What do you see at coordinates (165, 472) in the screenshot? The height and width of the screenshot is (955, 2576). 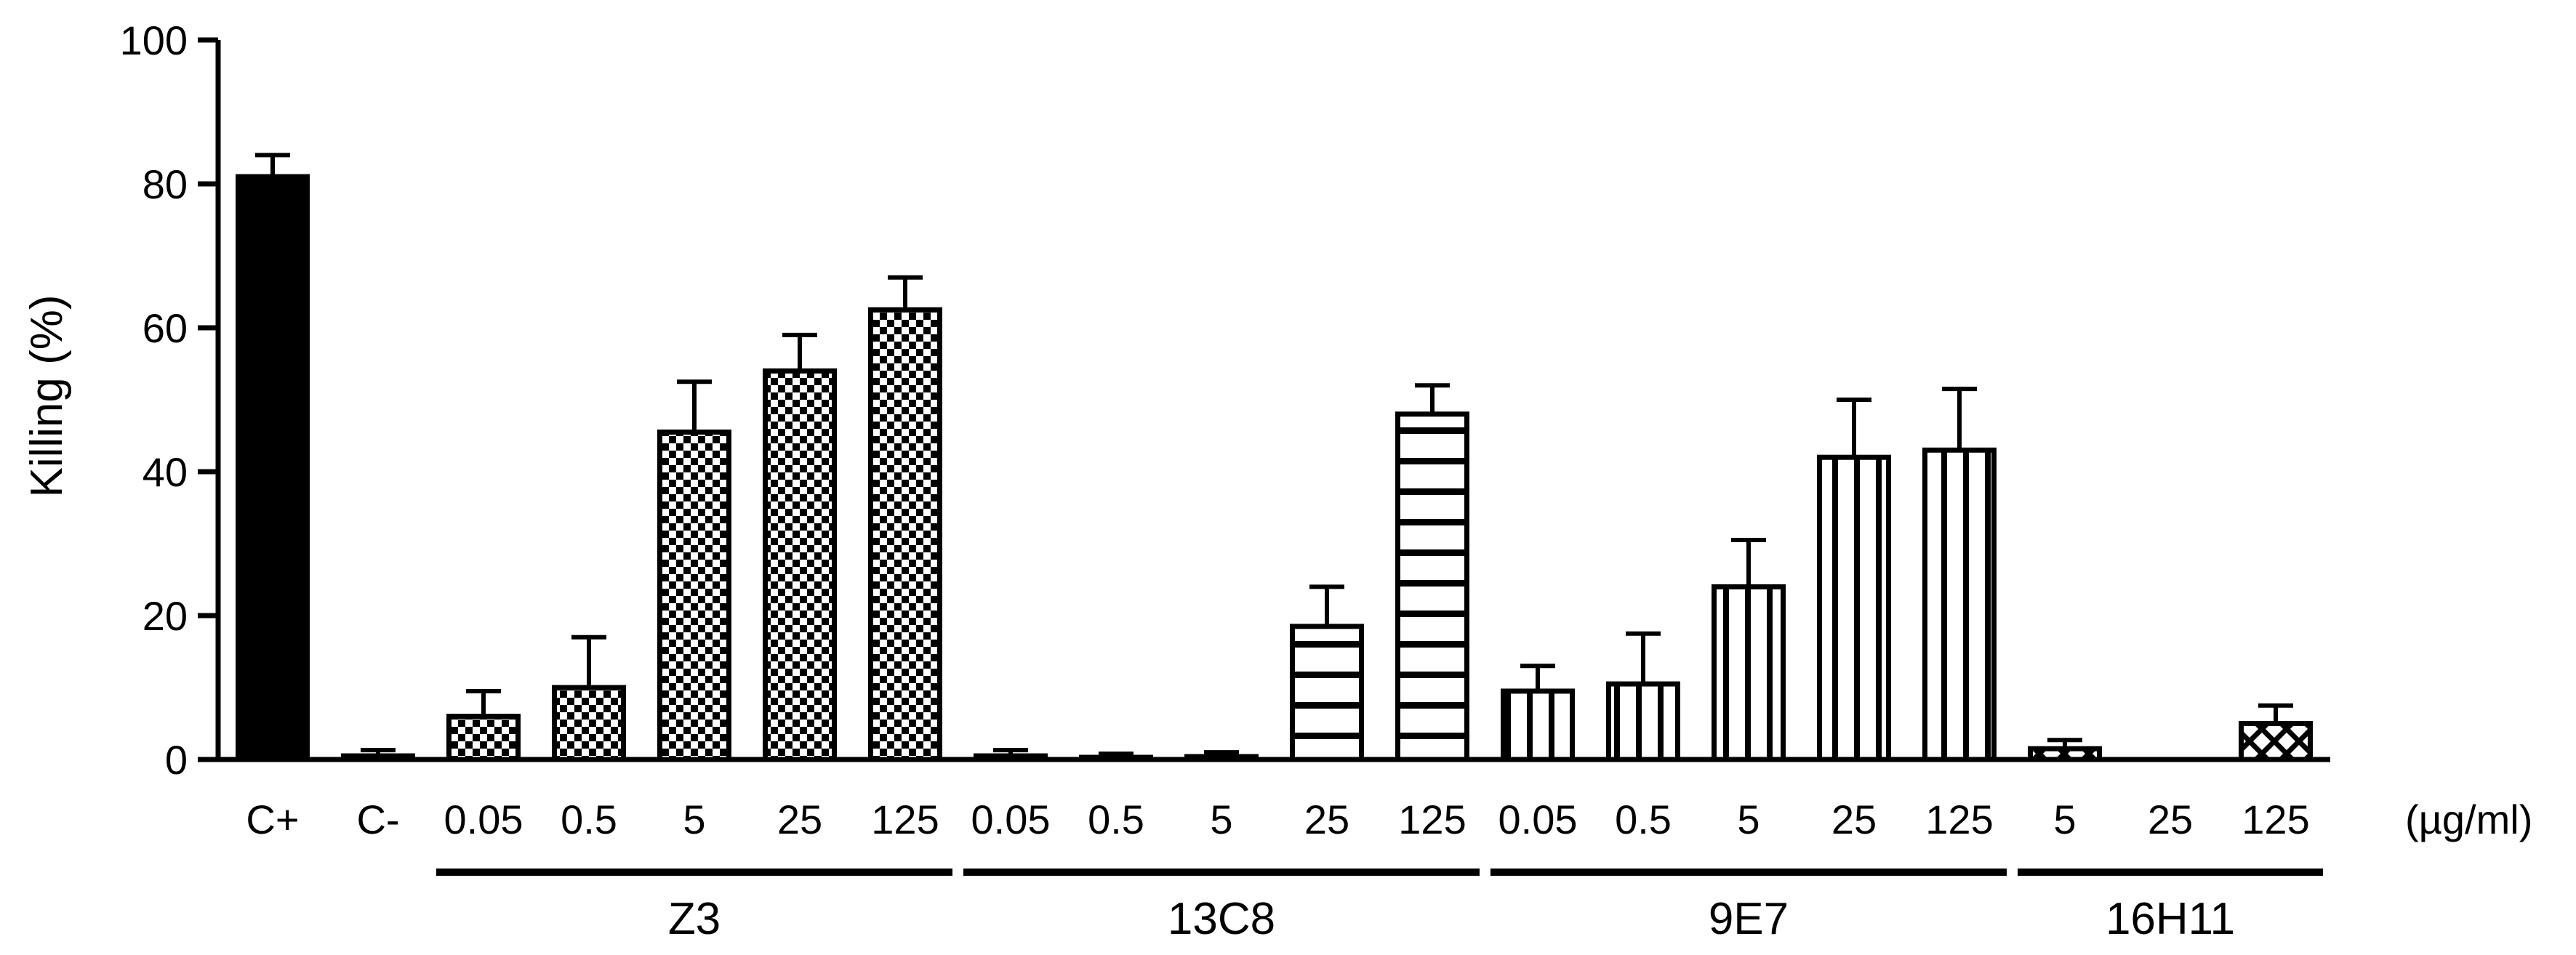 I see `y-tick-label: 40` at bounding box center [165, 472].